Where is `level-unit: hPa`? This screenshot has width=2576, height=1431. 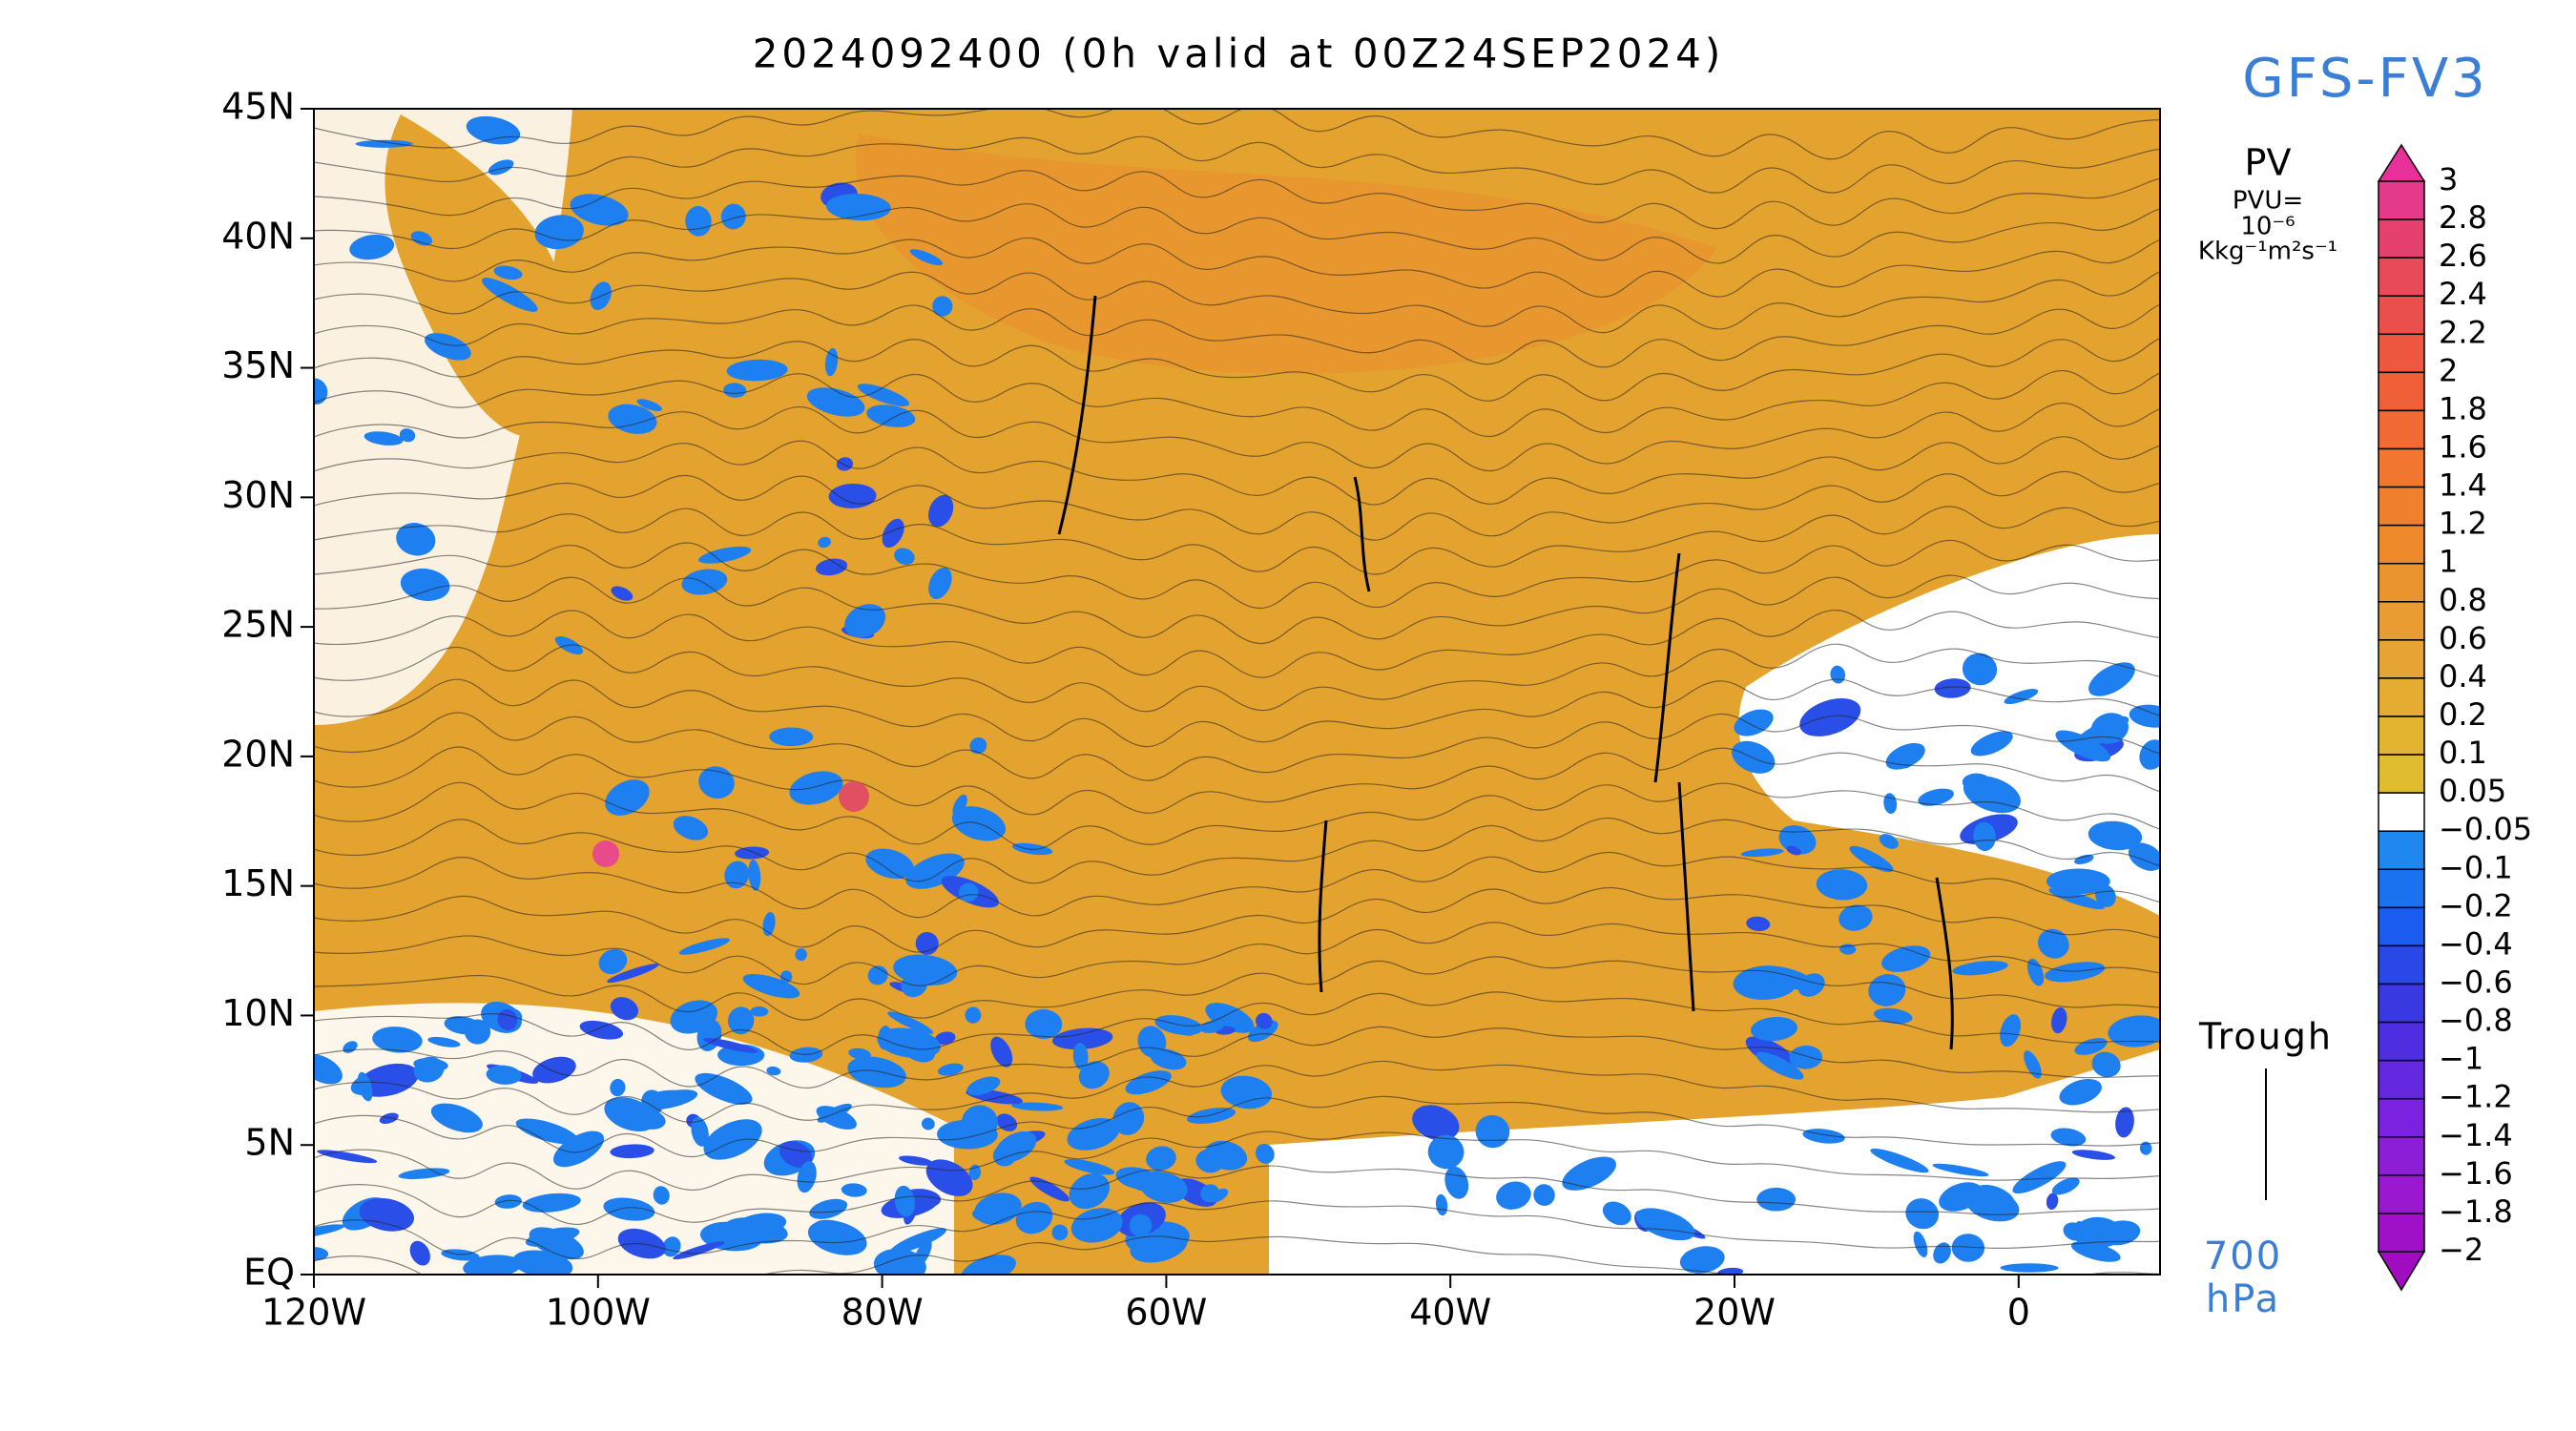 level-unit: hPa is located at coordinates (2243, 1299).